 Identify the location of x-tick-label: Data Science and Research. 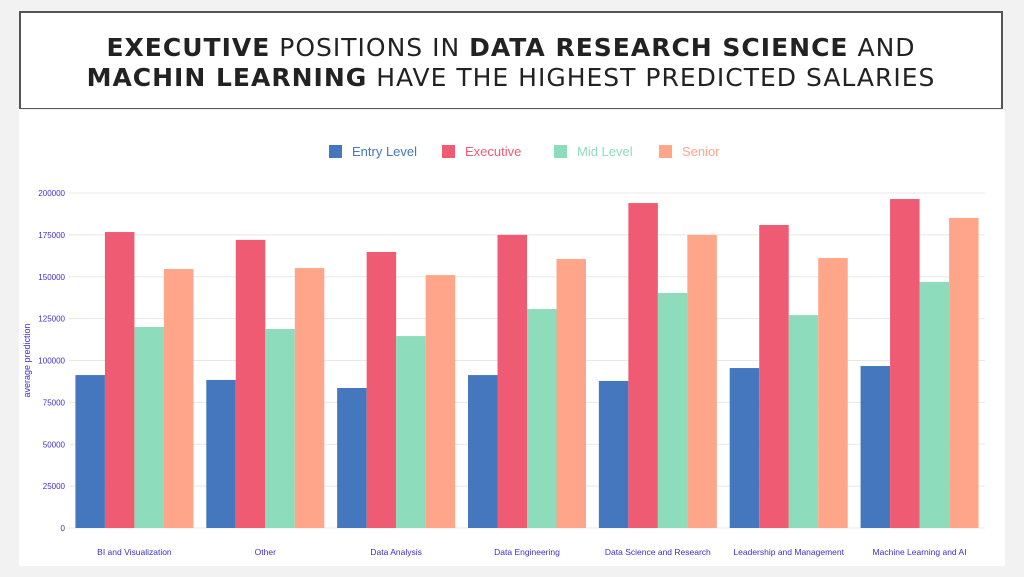
(658, 552).